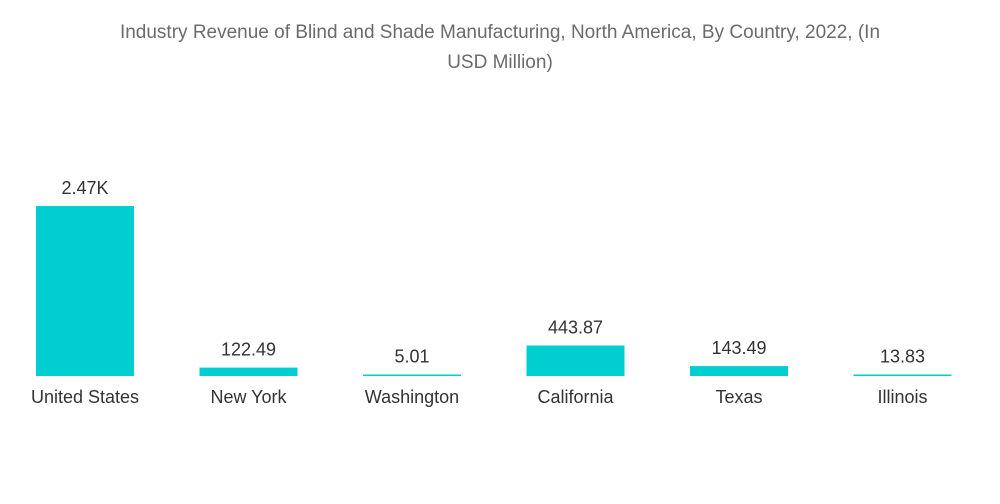 The width and height of the screenshot is (1000, 504). What do you see at coordinates (85, 291) in the screenshot?
I see `bar-united-states` at bounding box center [85, 291].